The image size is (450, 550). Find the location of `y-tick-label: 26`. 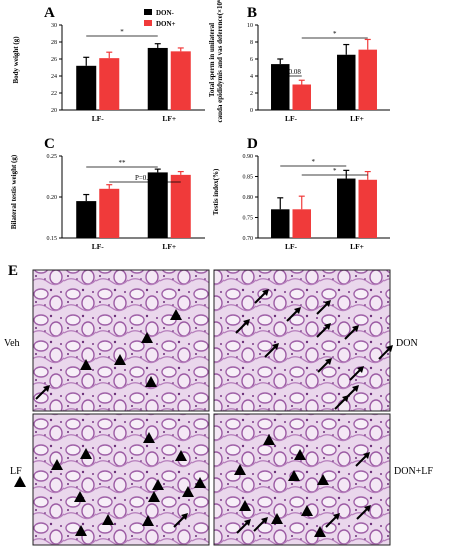

y-tick-label: 26 is located at coordinates (54, 60).